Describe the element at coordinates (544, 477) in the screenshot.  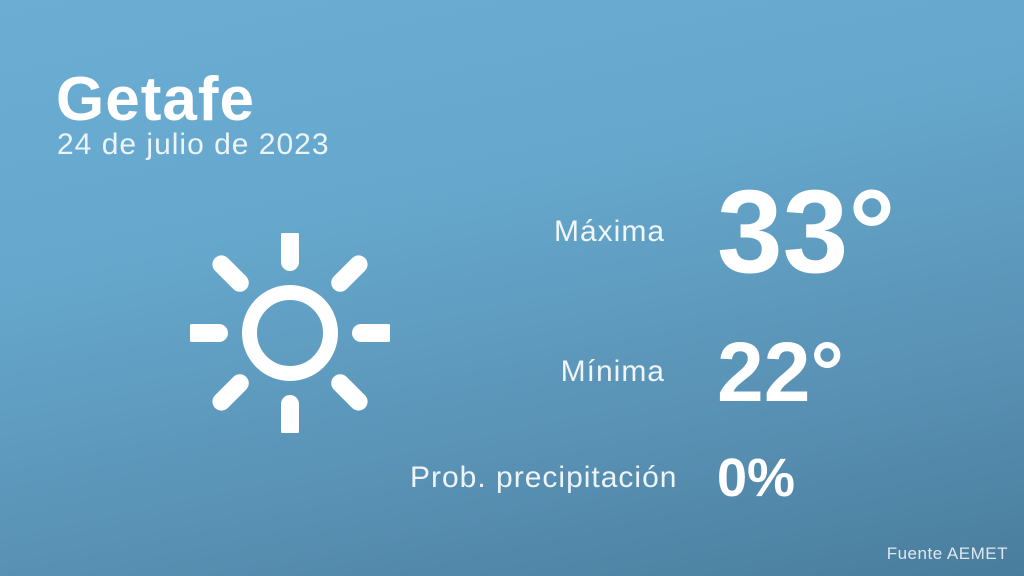
I see `metric-label-precipitation: Prob. precipitación` at that location.